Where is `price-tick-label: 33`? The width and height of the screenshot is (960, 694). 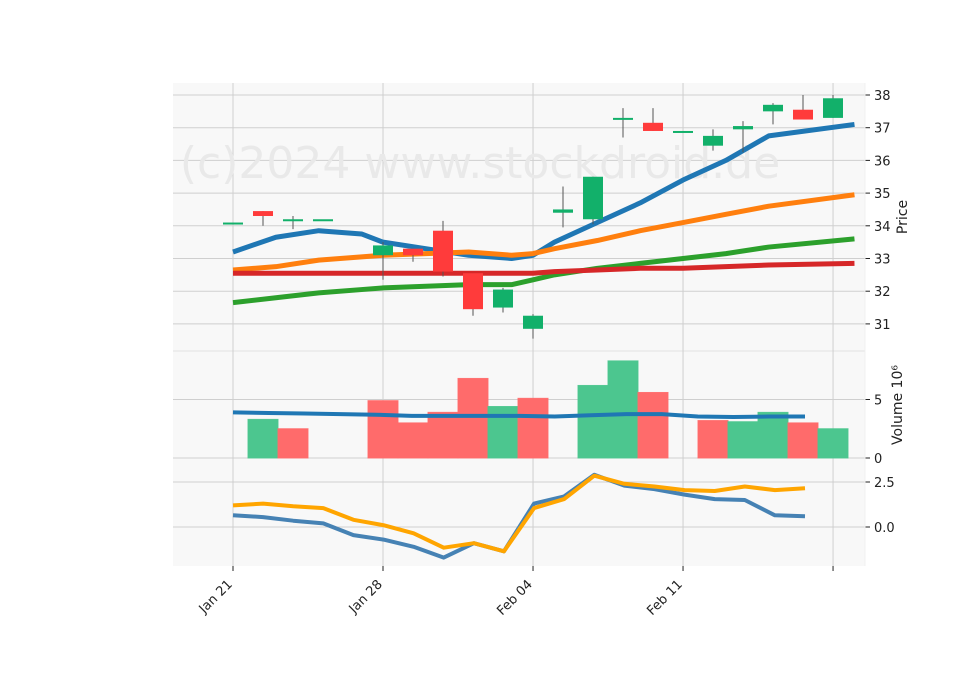
price-tick-label: 33 is located at coordinates (882, 260).